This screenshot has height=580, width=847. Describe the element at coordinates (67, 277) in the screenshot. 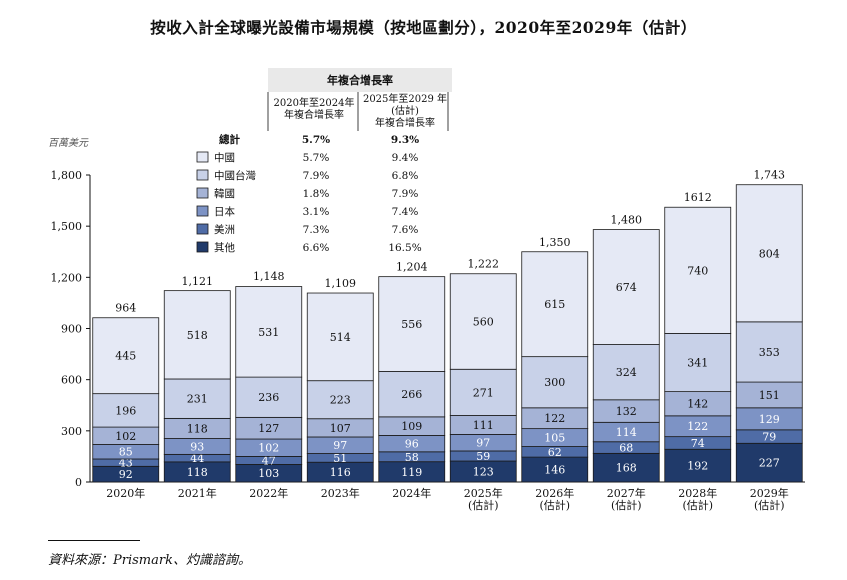

I see `y-tick-label: 1,200` at that location.